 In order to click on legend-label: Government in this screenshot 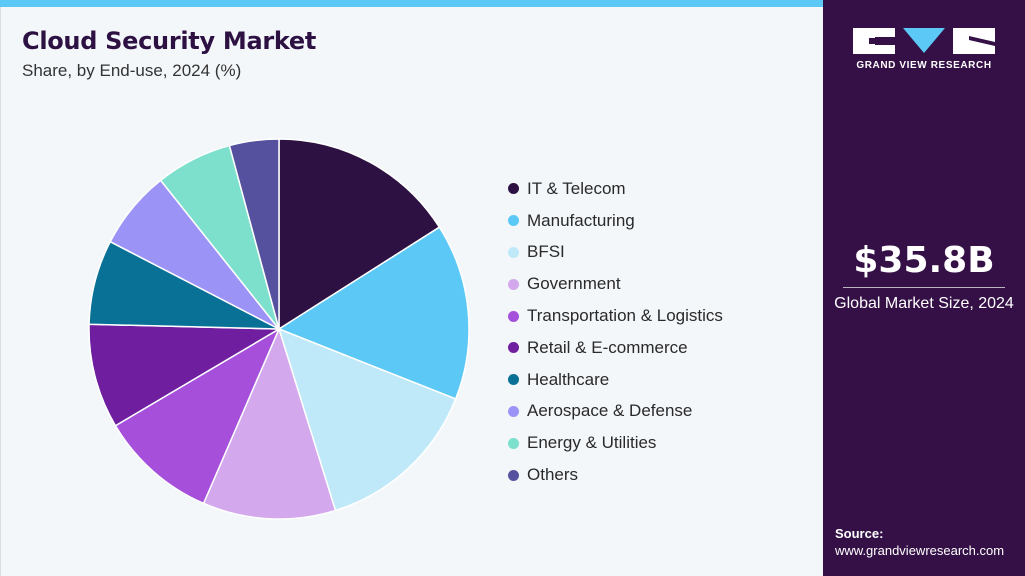, I will do `click(574, 284)`.